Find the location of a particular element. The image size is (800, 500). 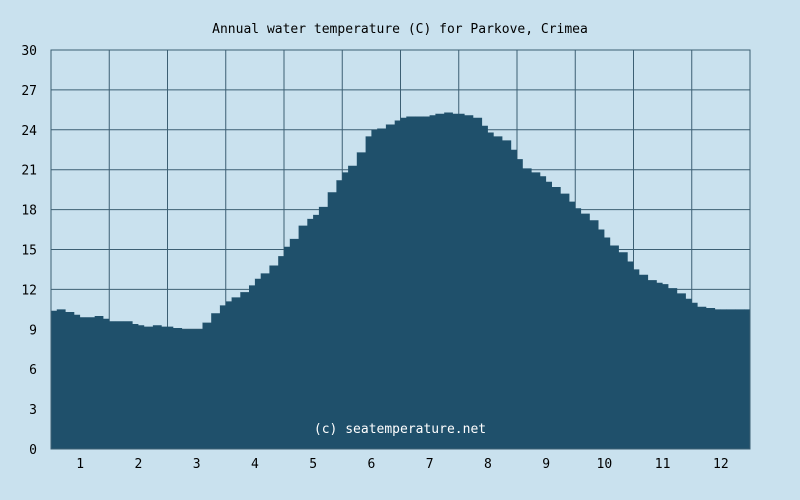

y-tick-label: 12 is located at coordinates (29, 290).